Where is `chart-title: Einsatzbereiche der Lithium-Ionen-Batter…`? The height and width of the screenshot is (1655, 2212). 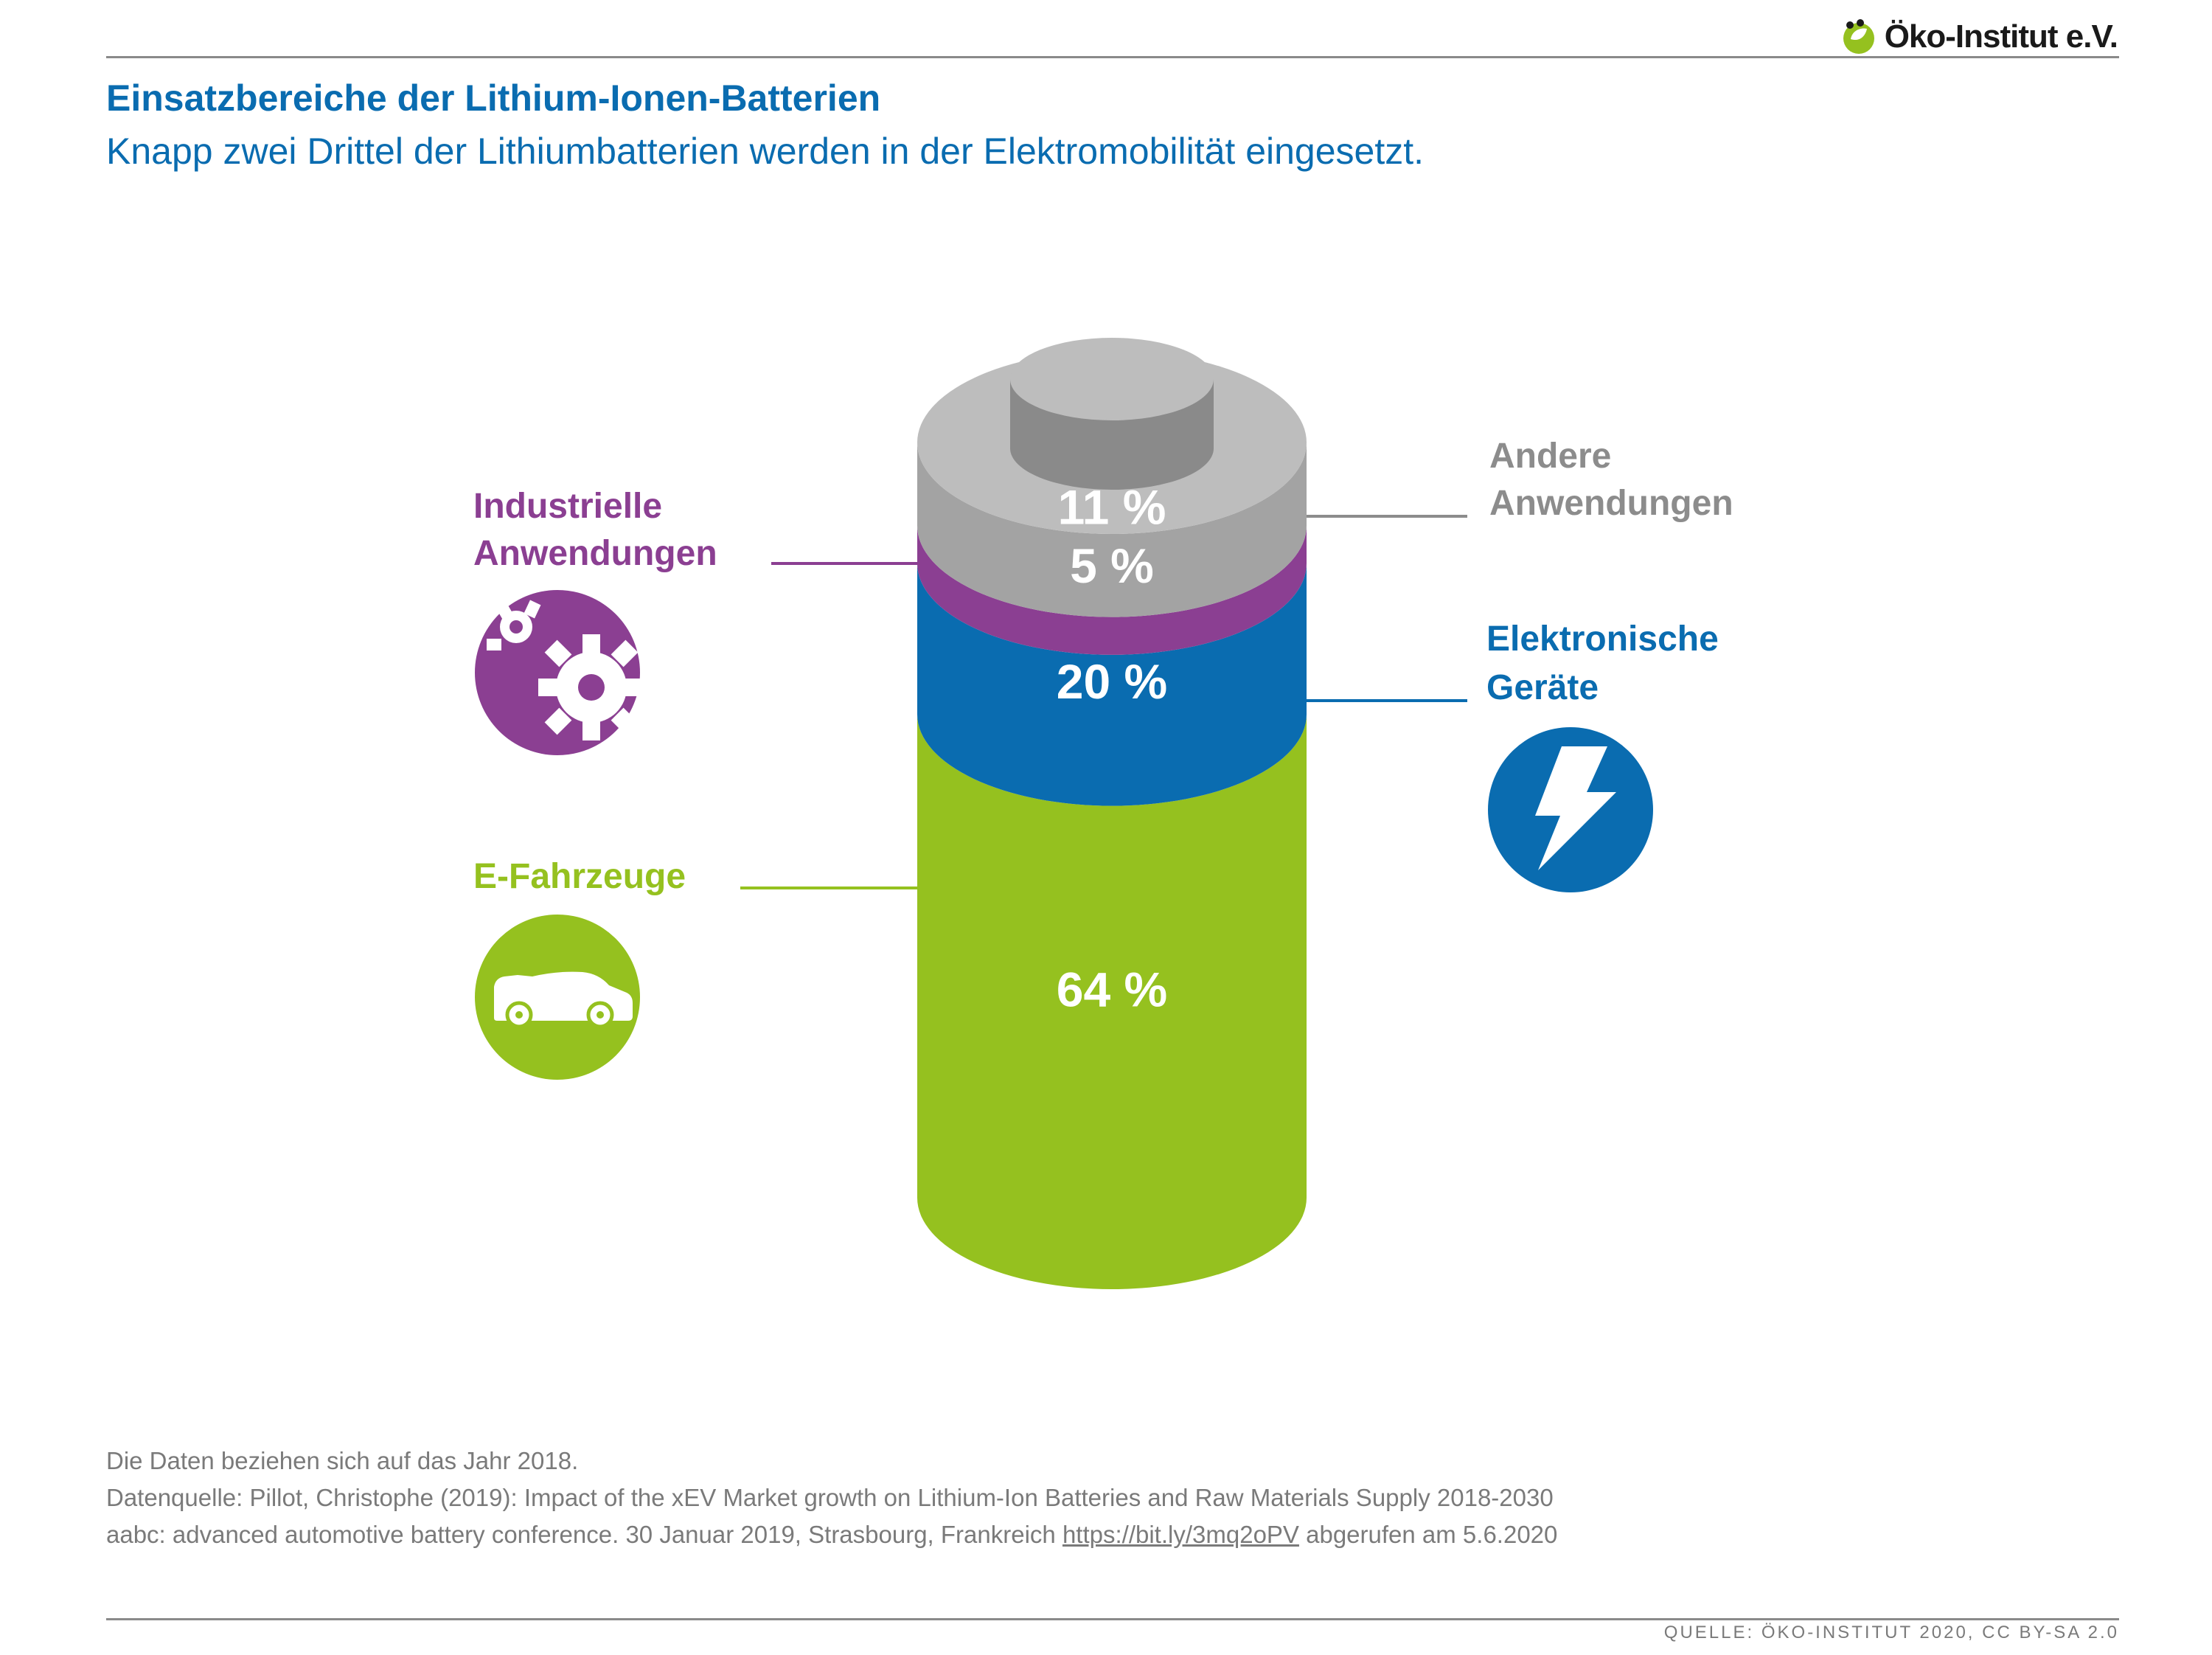 chart-title: Einsatzbereiche der Lithium-Ionen-Batter… is located at coordinates (493, 98).